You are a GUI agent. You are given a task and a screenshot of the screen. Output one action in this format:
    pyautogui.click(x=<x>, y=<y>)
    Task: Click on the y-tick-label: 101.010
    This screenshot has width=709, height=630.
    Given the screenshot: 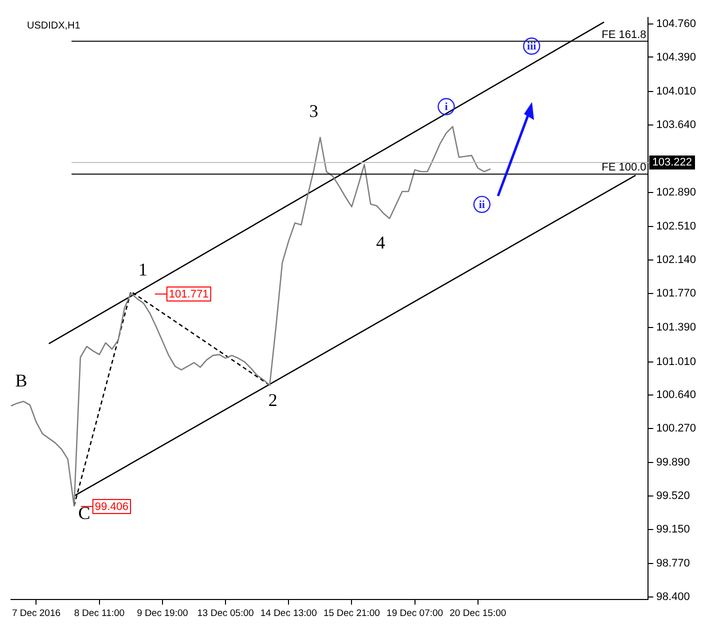 What is the action you would take?
    pyautogui.click(x=676, y=362)
    